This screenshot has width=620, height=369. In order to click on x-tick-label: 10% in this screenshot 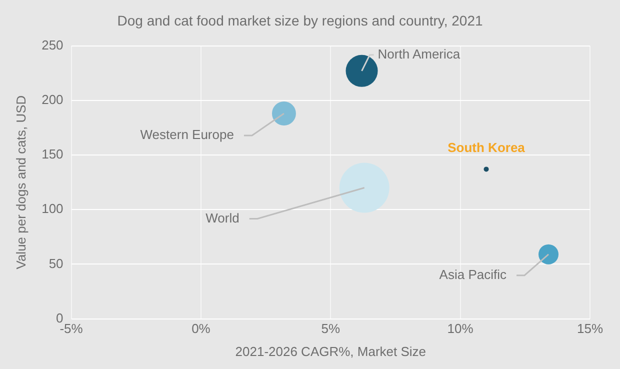, I will do `click(460, 328)`.